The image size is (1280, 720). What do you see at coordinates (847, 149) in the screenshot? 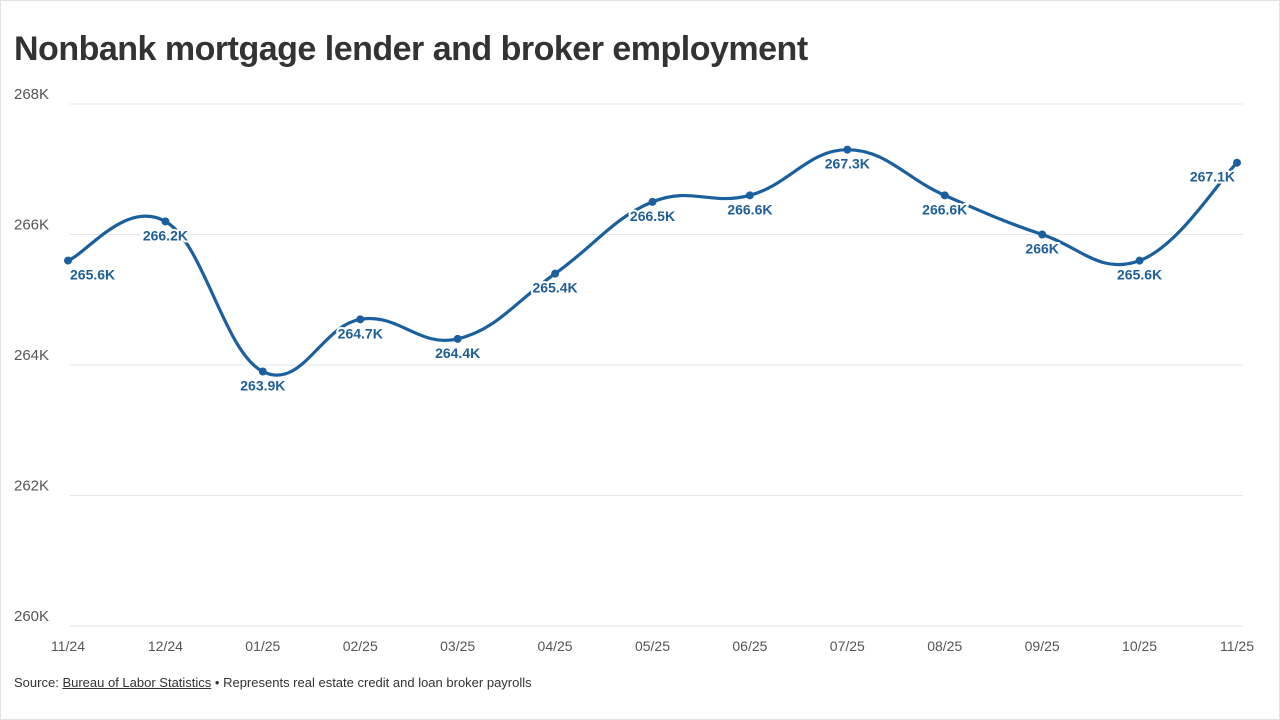
I see `data-point-07/25` at bounding box center [847, 149].